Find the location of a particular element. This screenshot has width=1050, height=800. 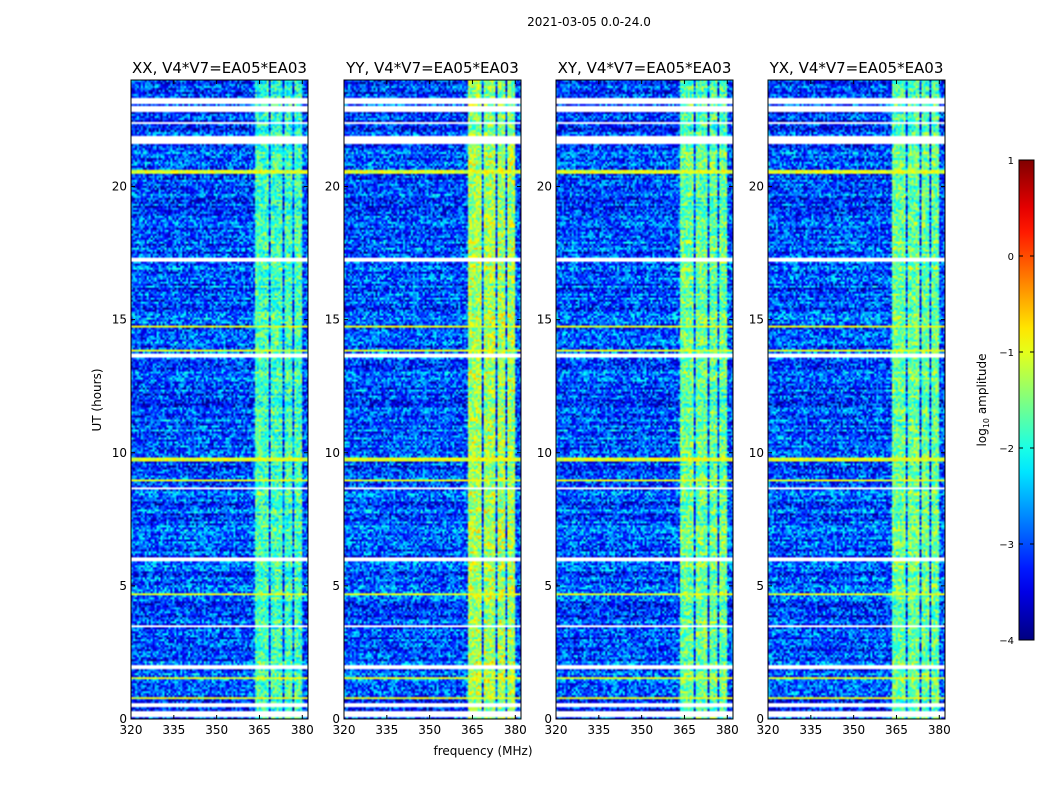

panel-title: YY, V4*V7=EA05*EA03 is located at coordinates (432, 68).